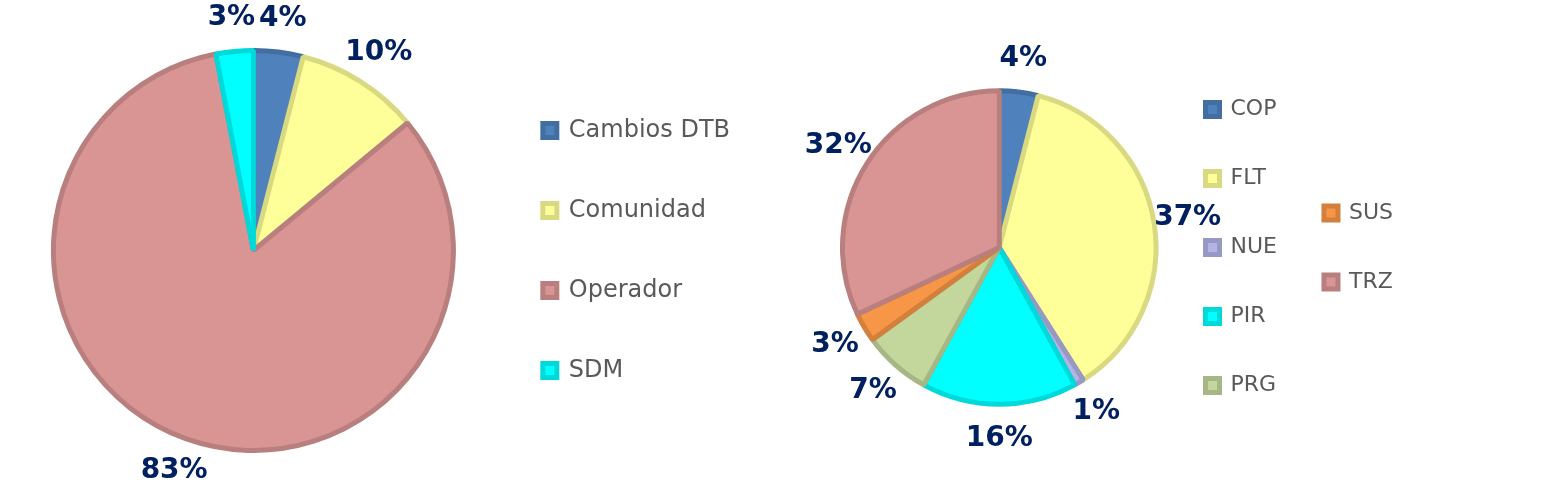 The image size is (1553, 495). I want to click on legend-label: FLT, so click(1248, 177).